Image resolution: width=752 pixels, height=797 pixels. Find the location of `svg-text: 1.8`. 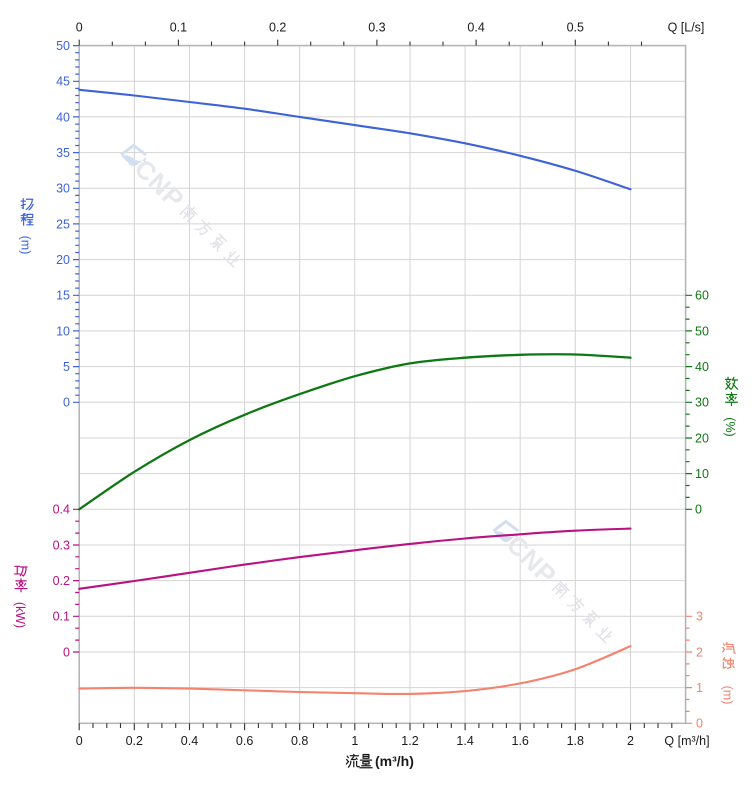

svg-text: 1.8 is located at coordinates (575, 741).